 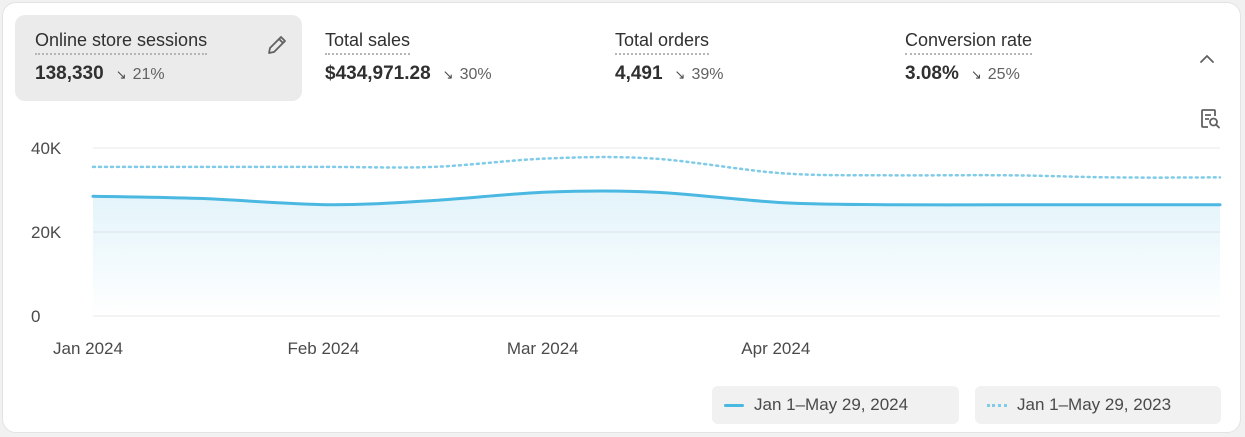 I want to click on series-line-comparison, so click(x=656, y=167).